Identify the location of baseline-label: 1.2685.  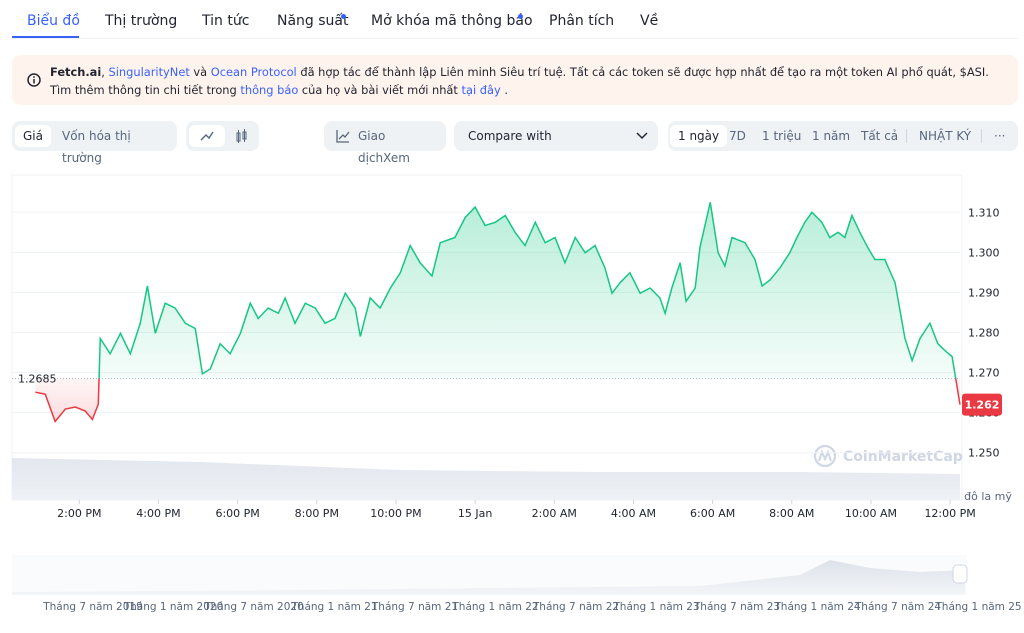
(37, 379).